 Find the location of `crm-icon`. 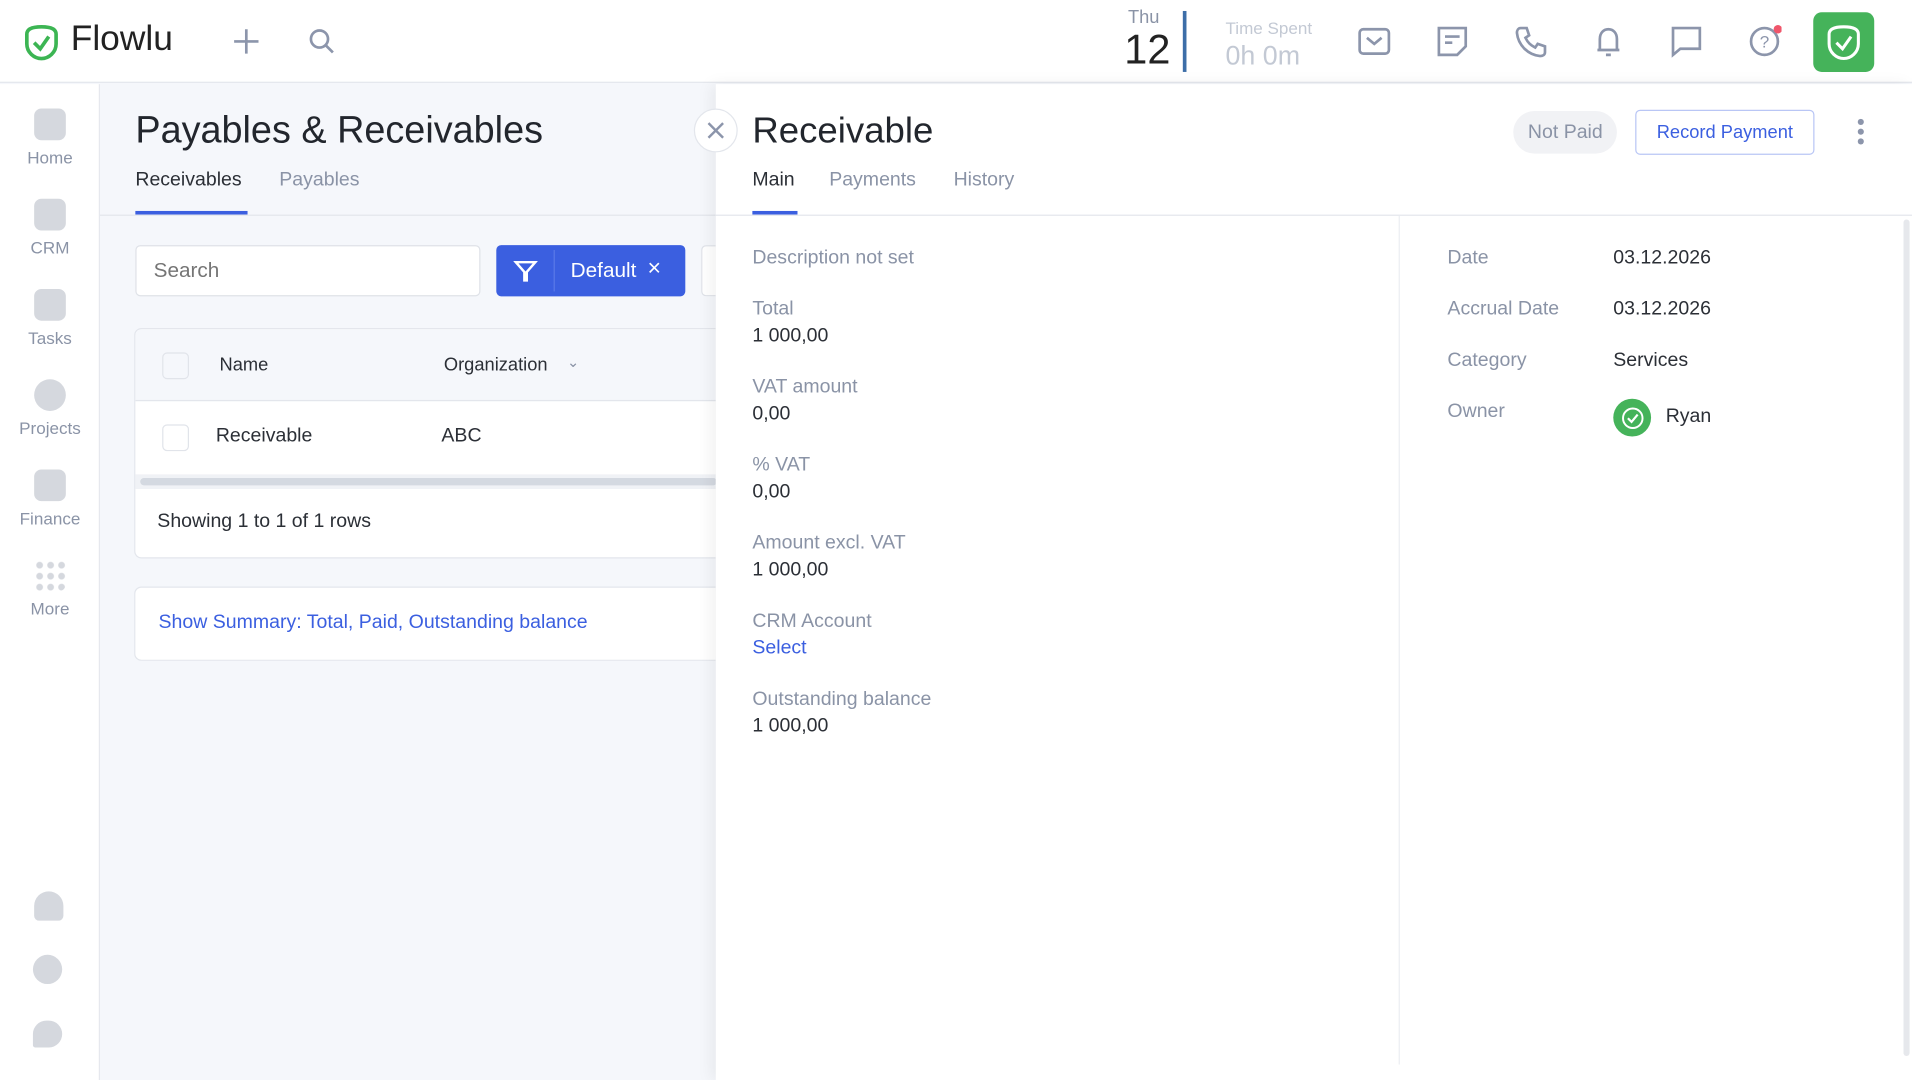

crm-icon is located at coordinates (50, 214).